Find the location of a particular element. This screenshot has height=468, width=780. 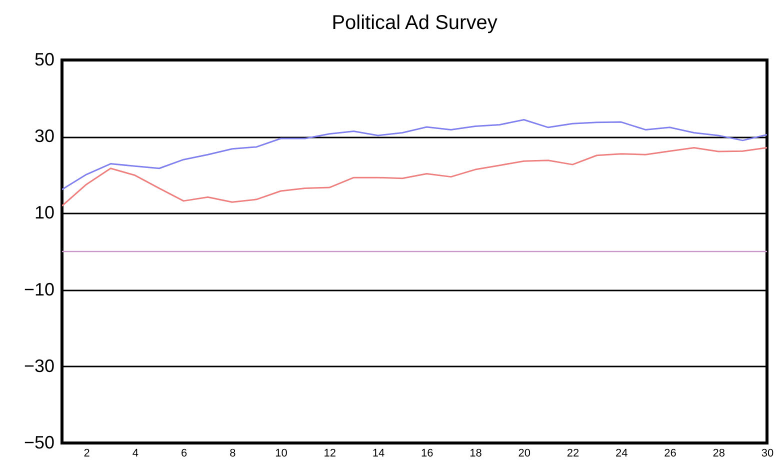

x-tick-label: 14 is located at coordinates (378, 454).